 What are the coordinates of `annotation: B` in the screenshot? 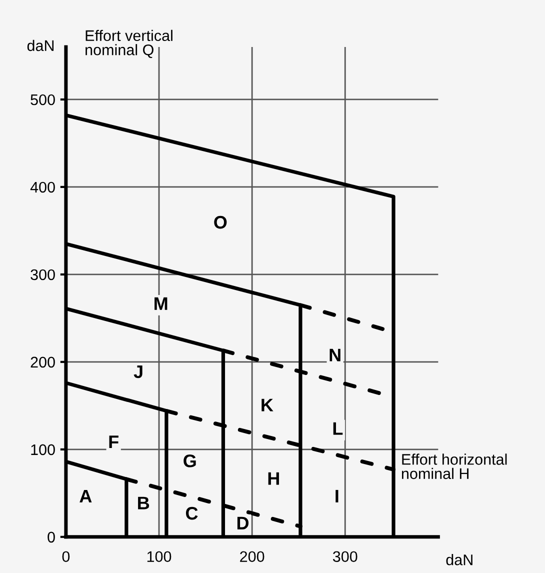 It's located at (144, 503).